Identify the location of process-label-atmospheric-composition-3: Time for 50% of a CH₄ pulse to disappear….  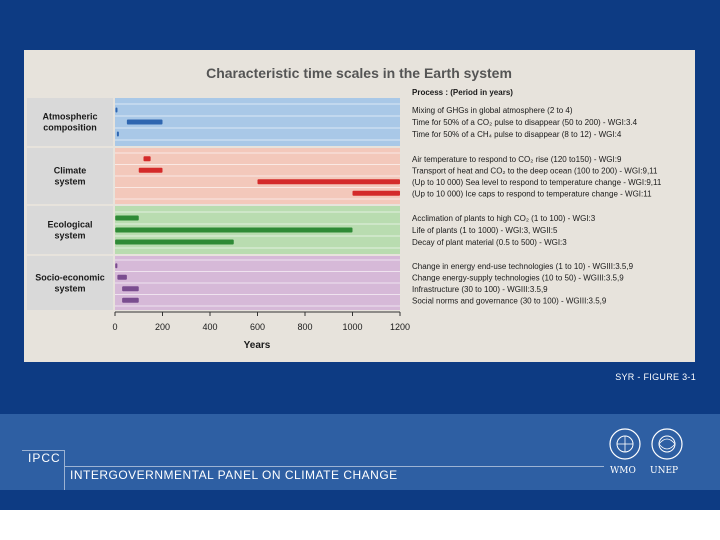
(517, 134).